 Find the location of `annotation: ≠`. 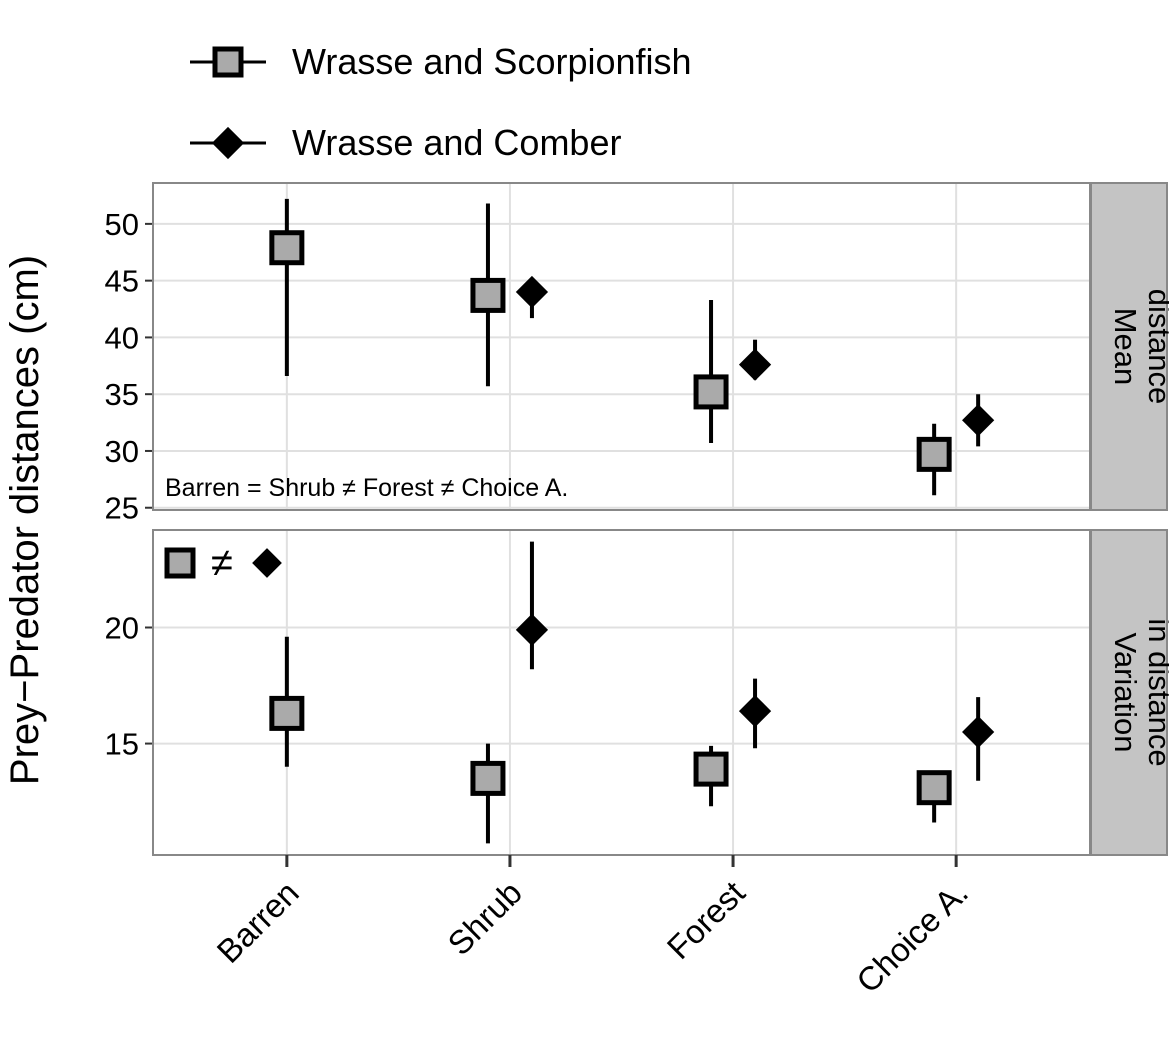

annotation: ≠ is located at coordinates (222, 563).